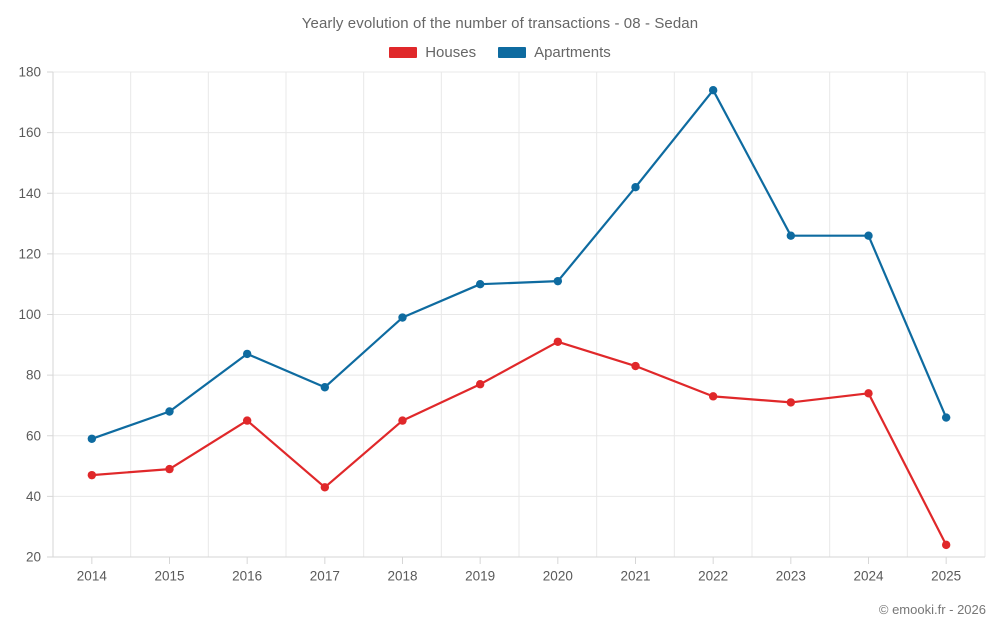 The width and height of the screenshot is (1000, 625). Describe the element at coordinates (92, 438) in the screenshot. I see `data-point-apartments-2014` at that location.